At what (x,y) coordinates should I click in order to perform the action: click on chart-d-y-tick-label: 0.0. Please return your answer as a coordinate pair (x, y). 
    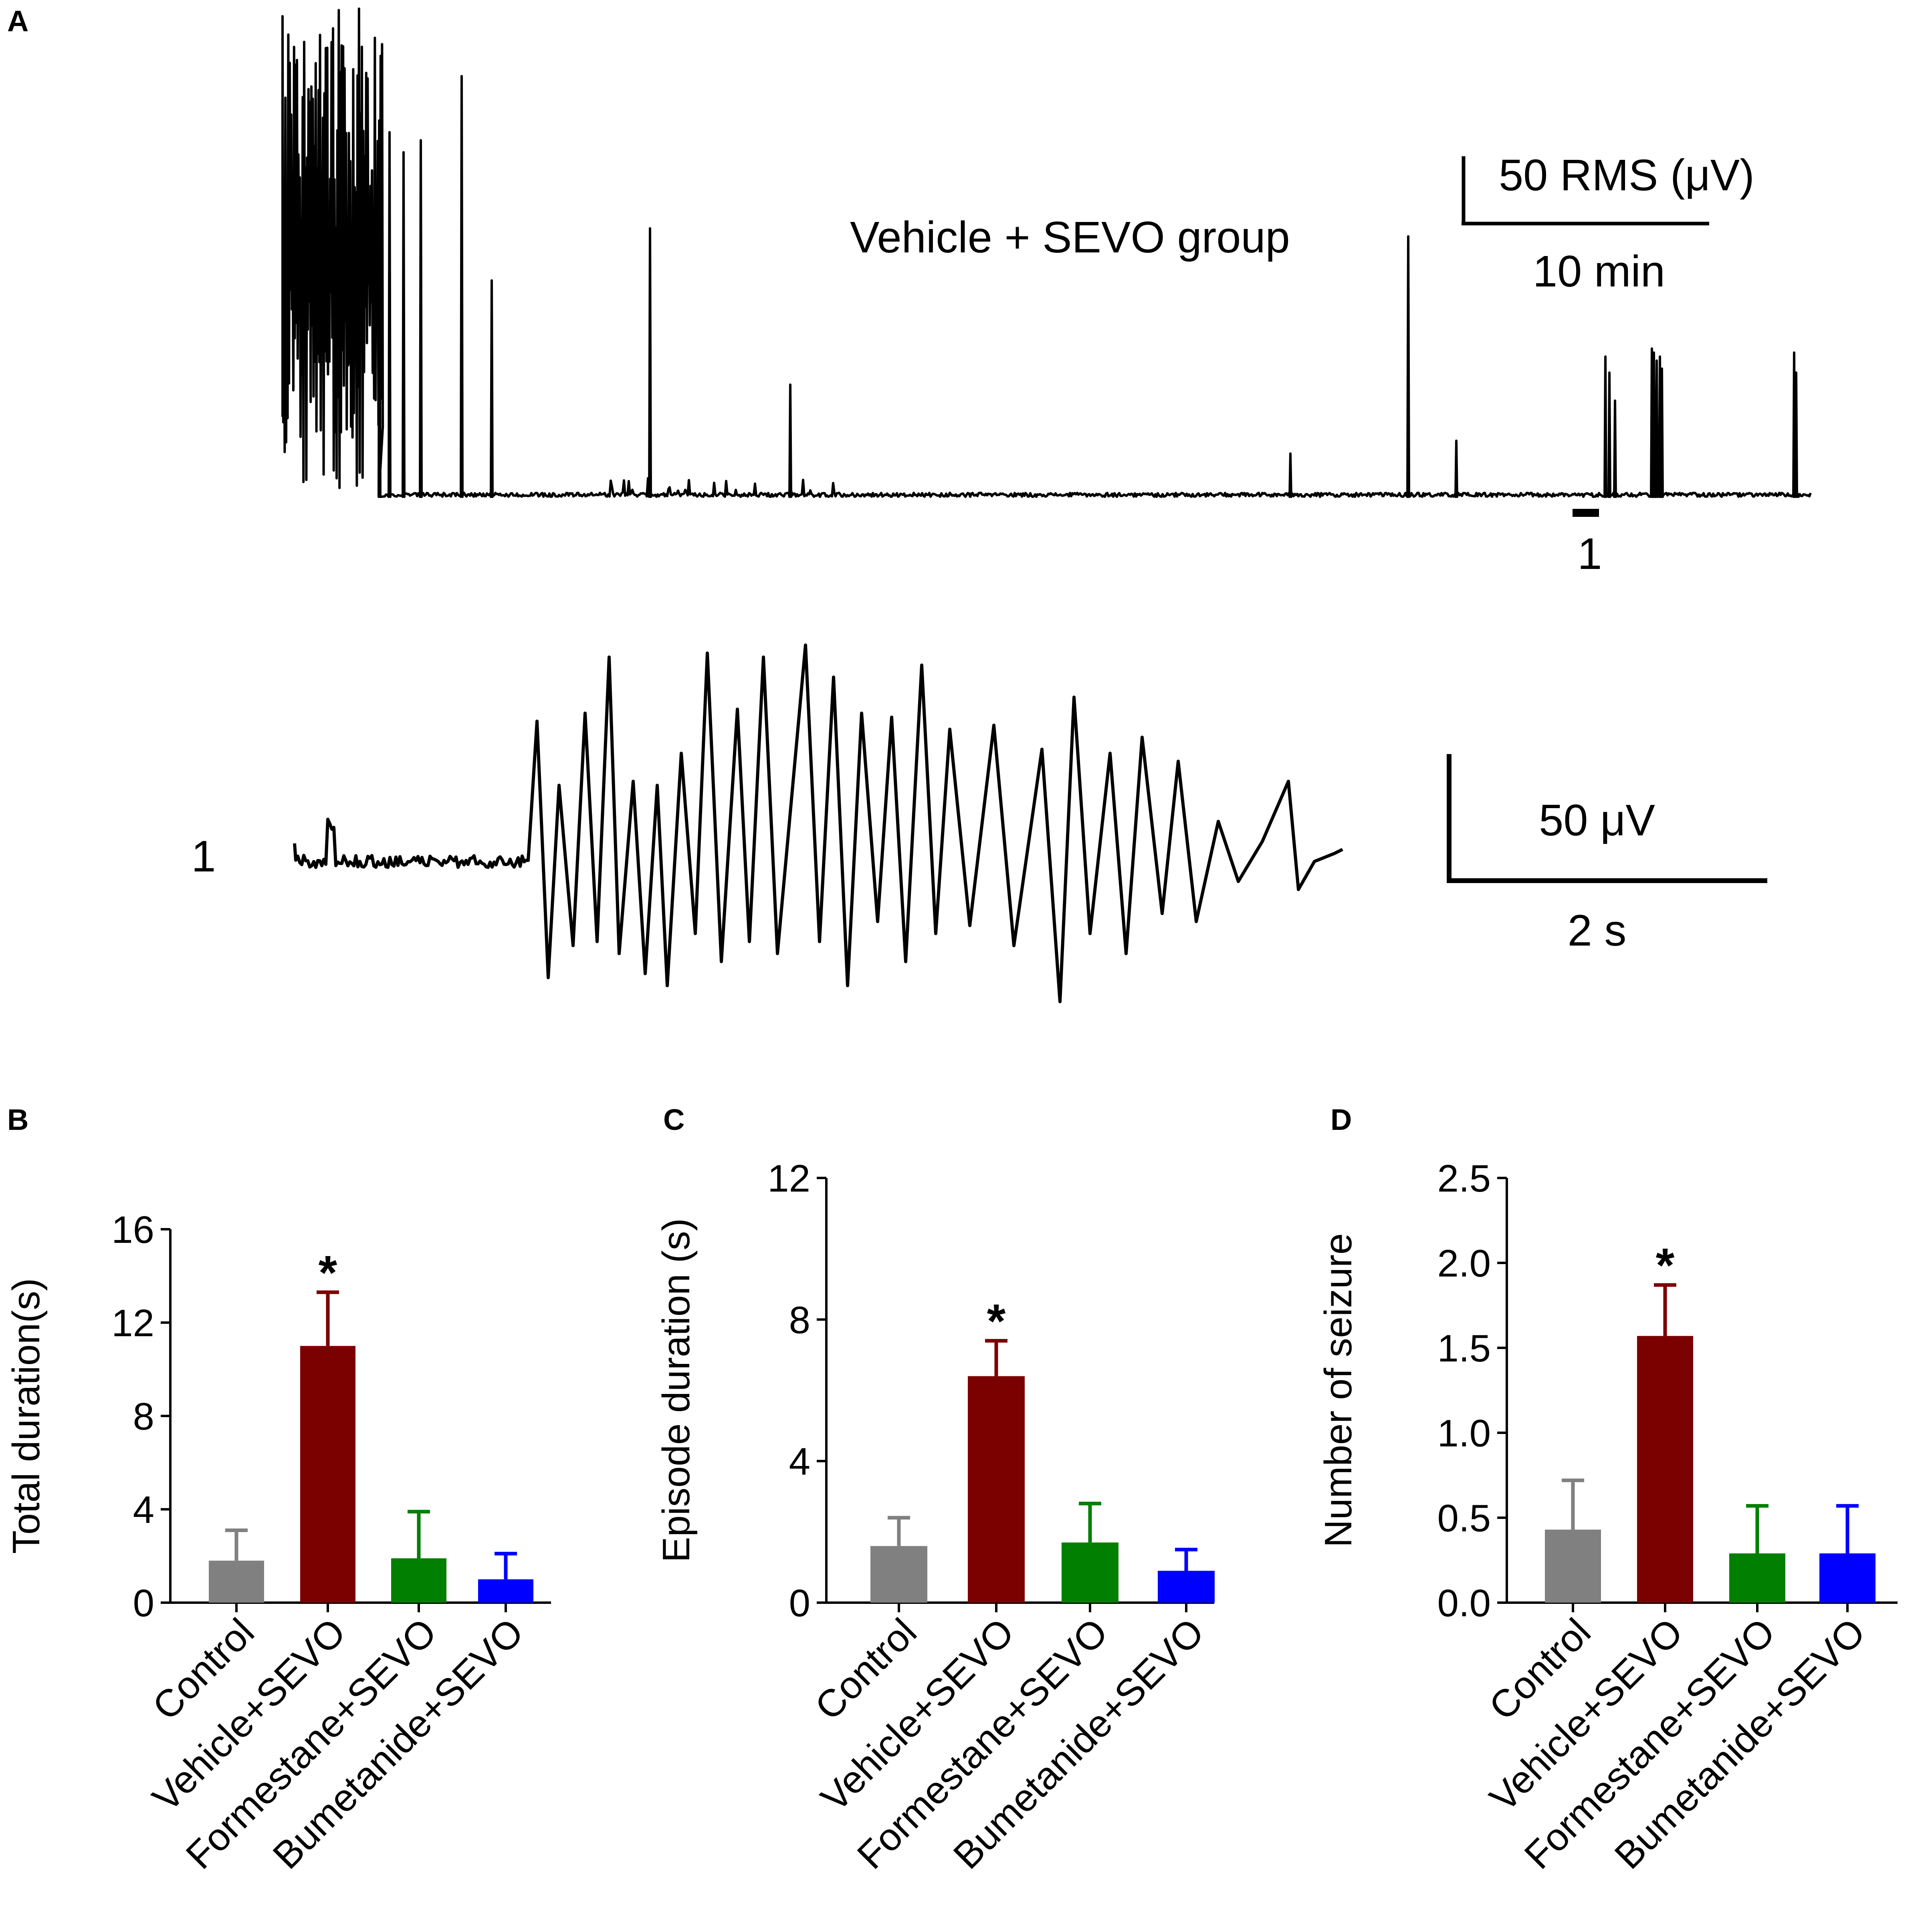
    Looking at the image, I should click on (1464, 1603).